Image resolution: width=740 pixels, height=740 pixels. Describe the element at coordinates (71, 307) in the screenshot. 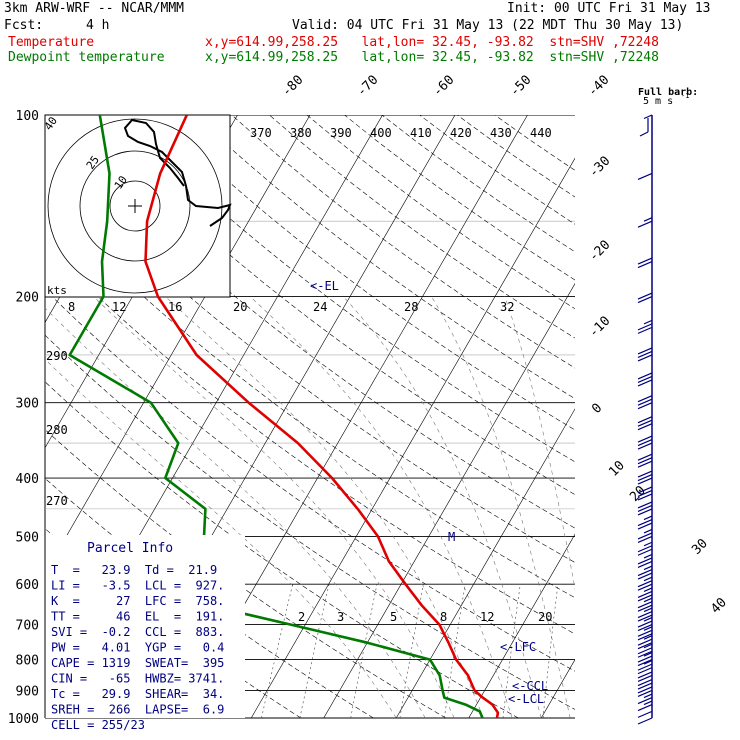

I see `mixing-ratio-label-upper: 8` at that location.